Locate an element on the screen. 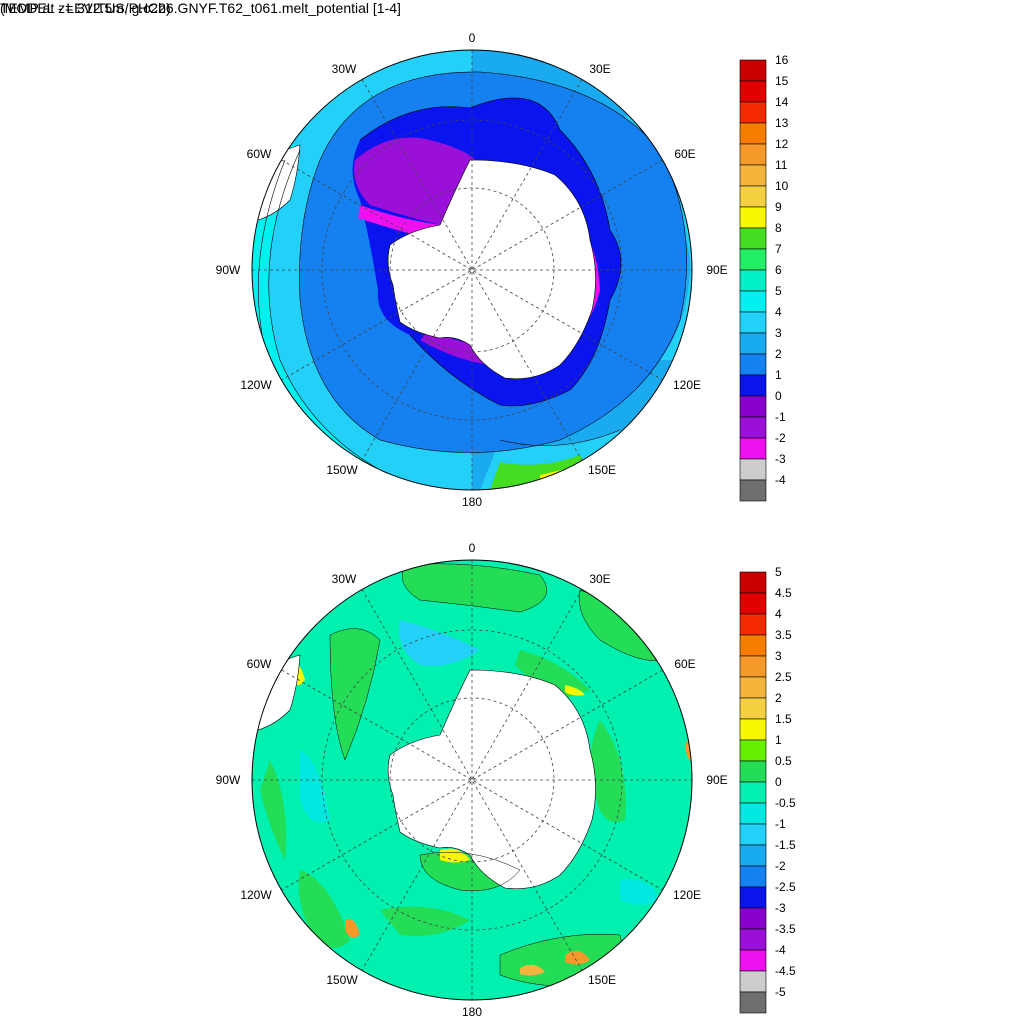  top-colorbar-tick-label: 13 is located at coordinates (782, 123).